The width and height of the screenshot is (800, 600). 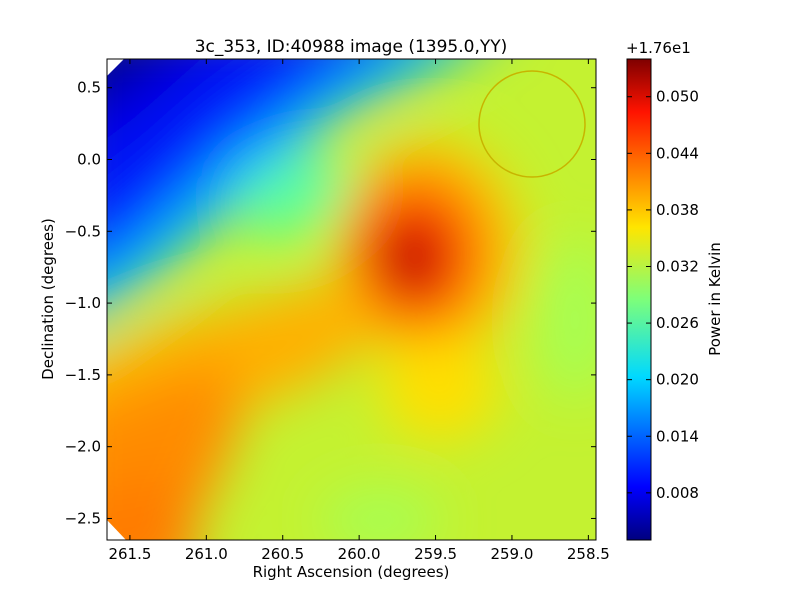 What do you see at coordinates (677, 436) in the screenshot?
I see `colorbar-tick-label: 0.014` at bounding box center [677, 436].